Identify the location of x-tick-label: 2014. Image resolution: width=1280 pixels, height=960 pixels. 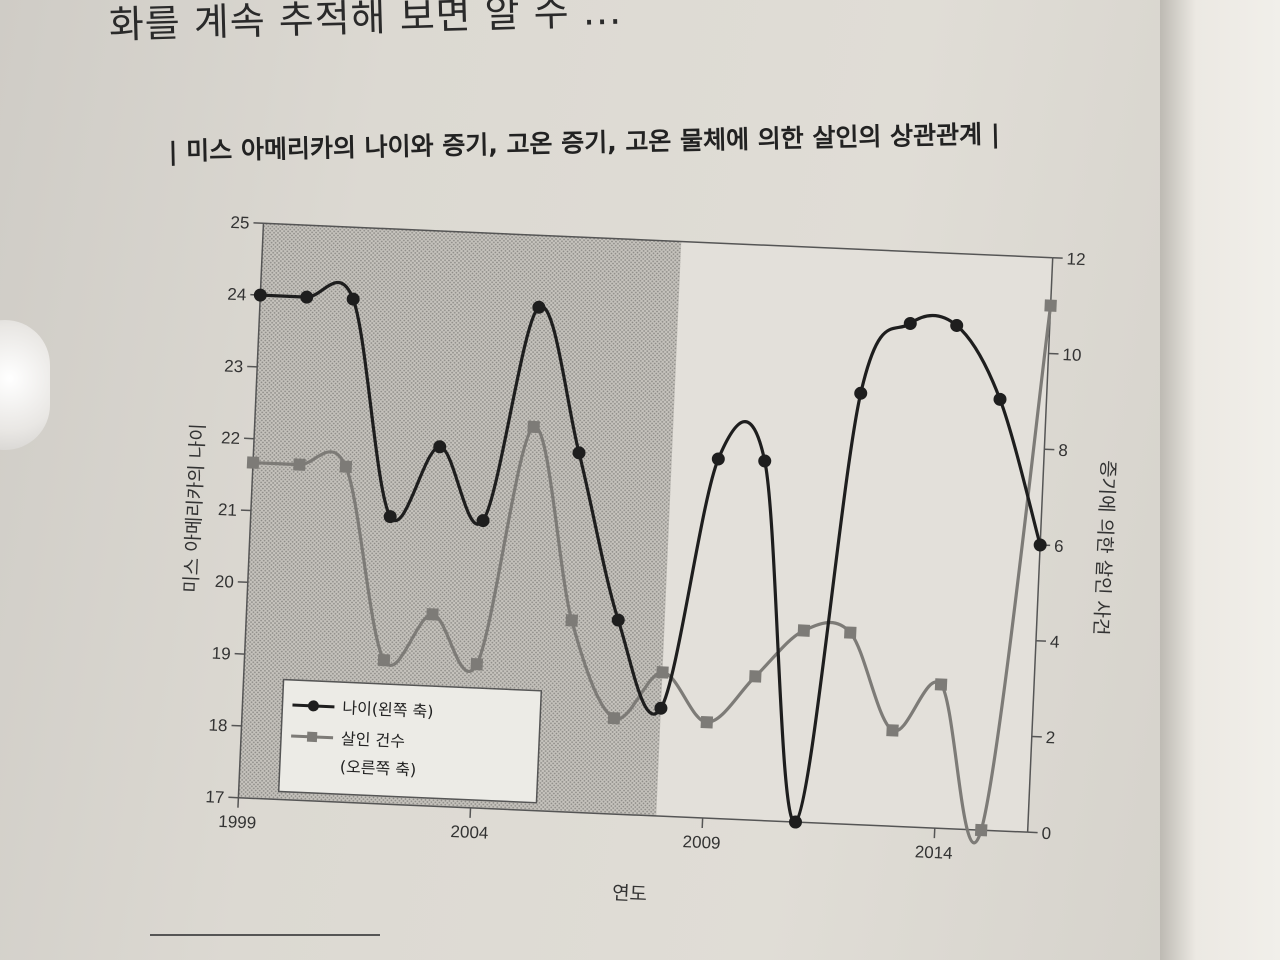
(933, 852).